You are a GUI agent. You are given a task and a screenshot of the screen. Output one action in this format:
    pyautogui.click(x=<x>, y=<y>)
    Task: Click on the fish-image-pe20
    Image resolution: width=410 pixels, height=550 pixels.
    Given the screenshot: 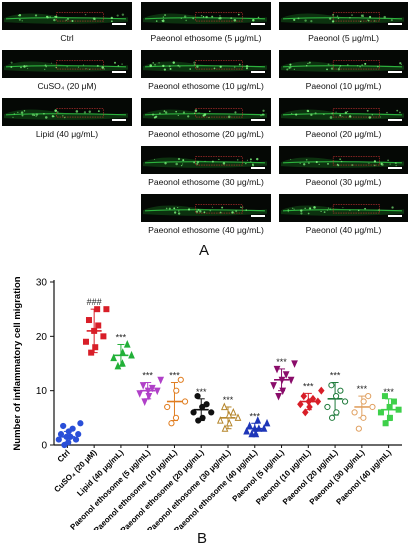 What is the action you would take?
    pyautogui.click(x=206, y=112)
    